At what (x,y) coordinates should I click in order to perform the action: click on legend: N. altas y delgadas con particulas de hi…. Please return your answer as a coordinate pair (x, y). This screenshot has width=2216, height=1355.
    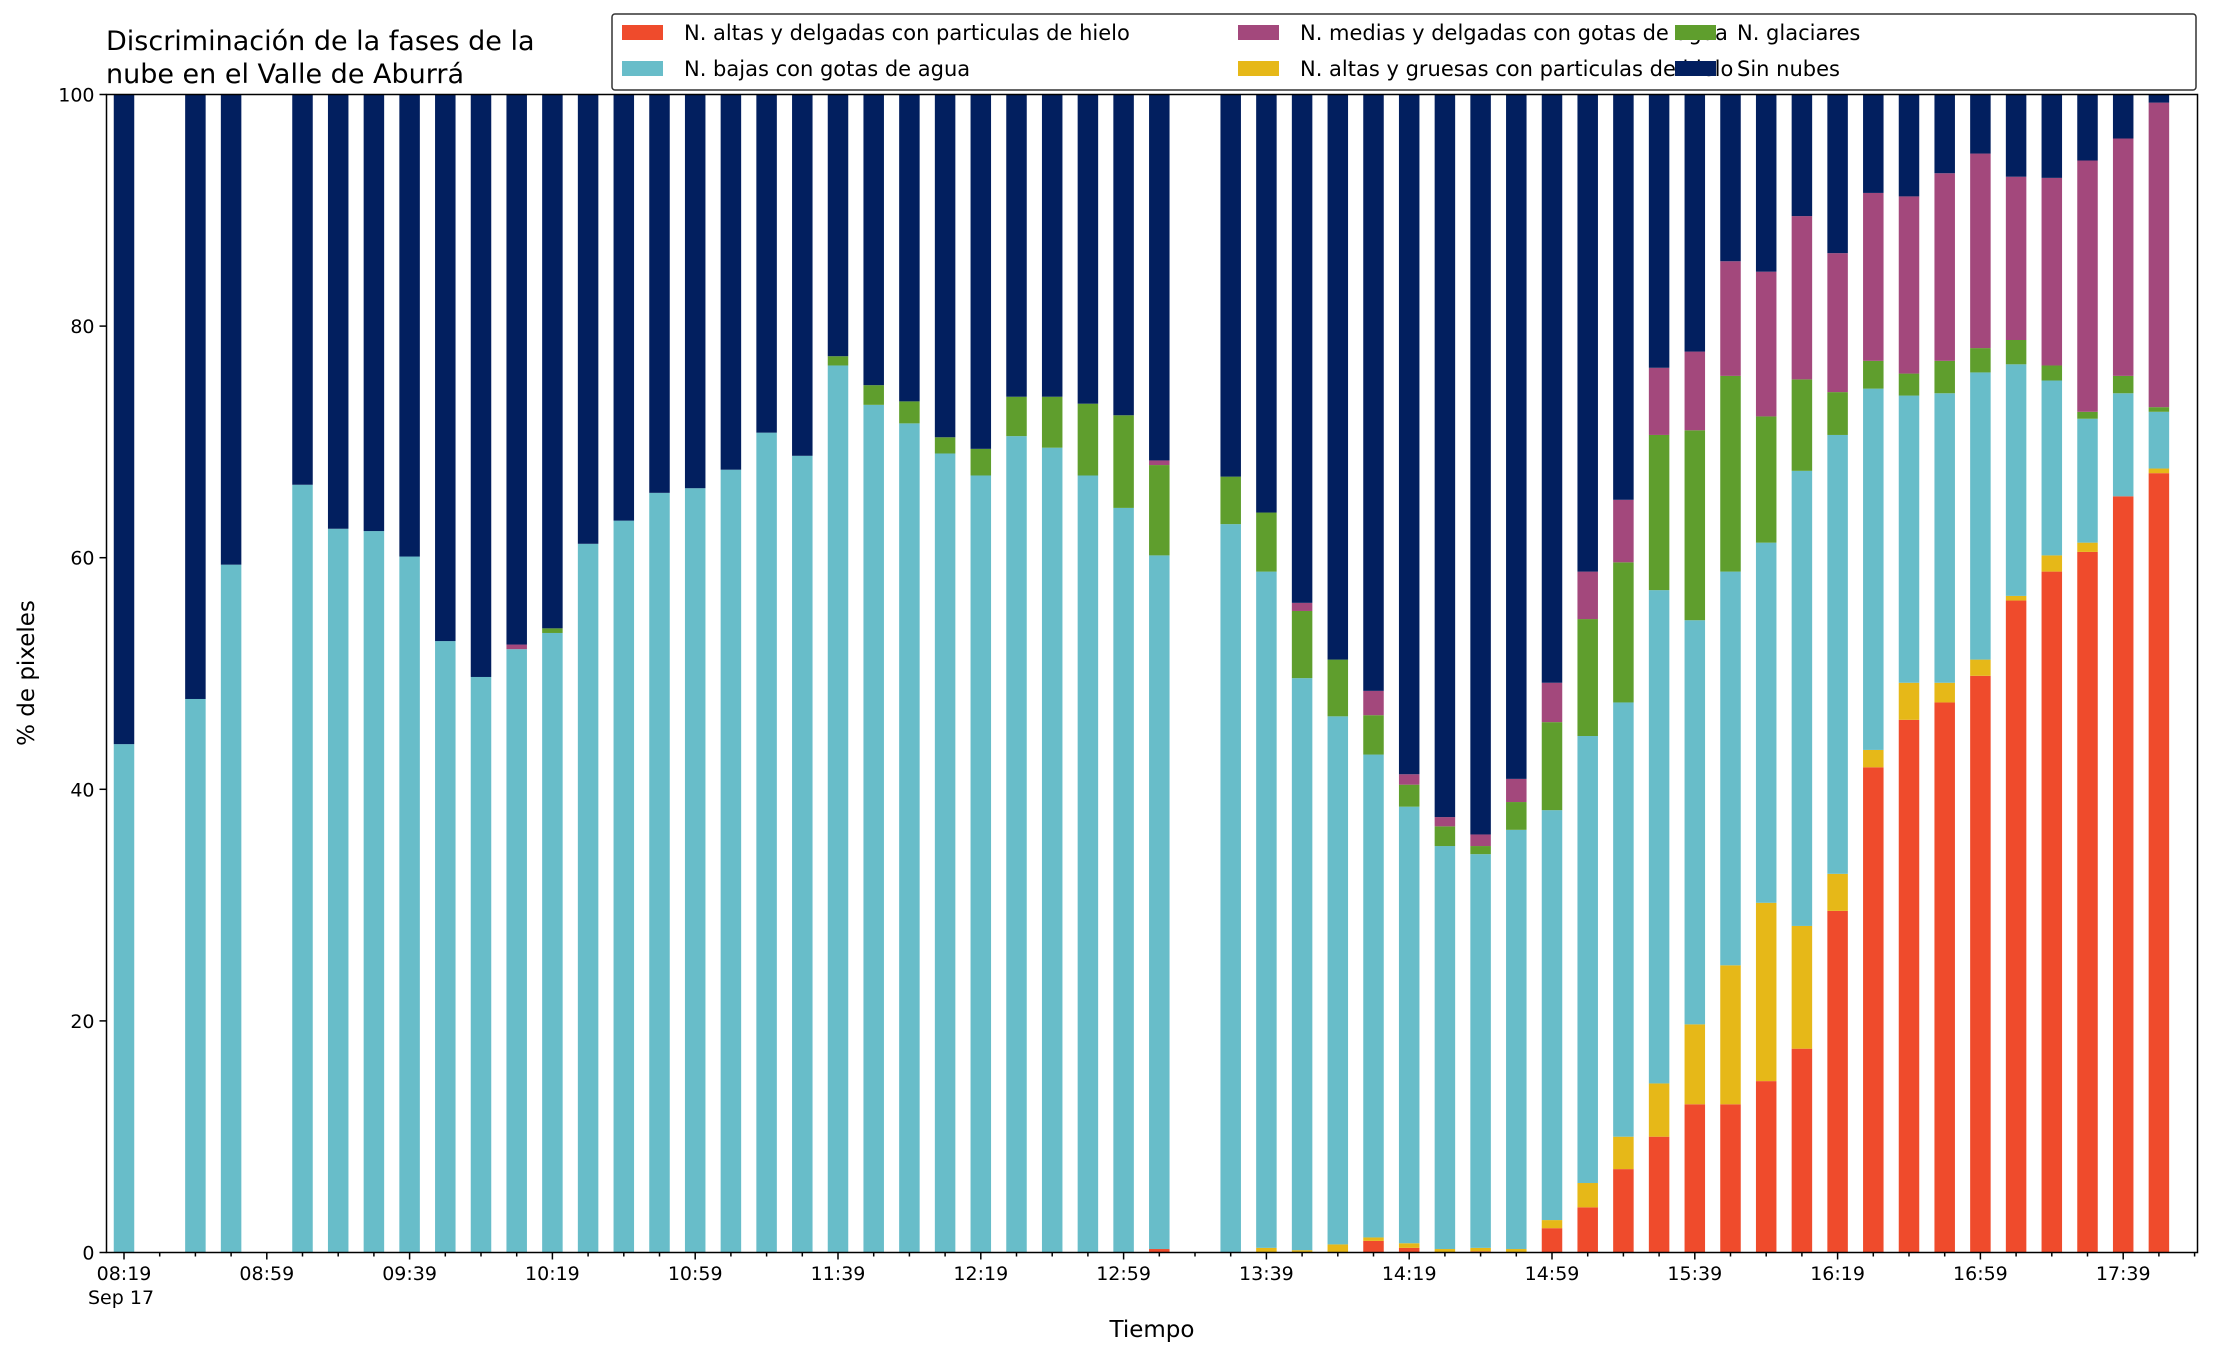
    Looking at the image, I should click on (1404, 52).